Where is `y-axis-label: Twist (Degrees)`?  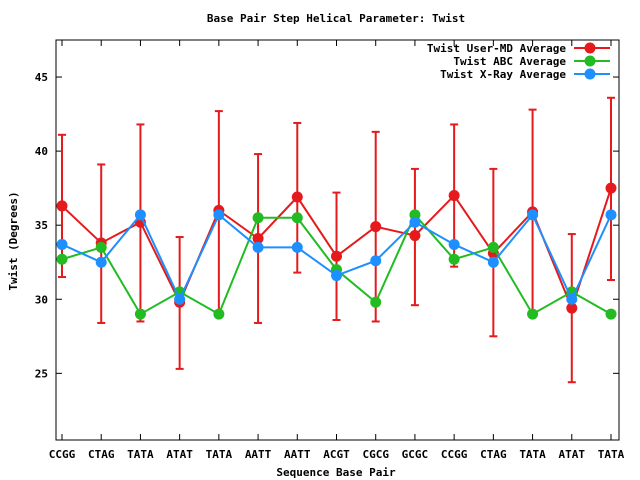
y-axis-label: Twist (Degrees) is located at coordinates (13, 240).